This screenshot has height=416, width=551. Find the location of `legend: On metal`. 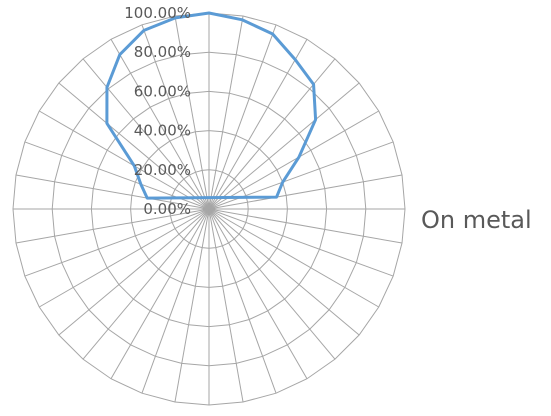

legend: On metal is located at coordinates (476, 220).